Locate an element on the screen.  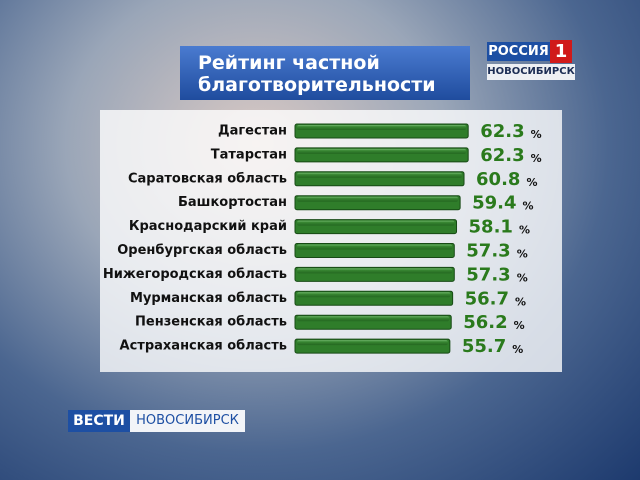
channel-number: 1 is located at coordinates (561, 51).